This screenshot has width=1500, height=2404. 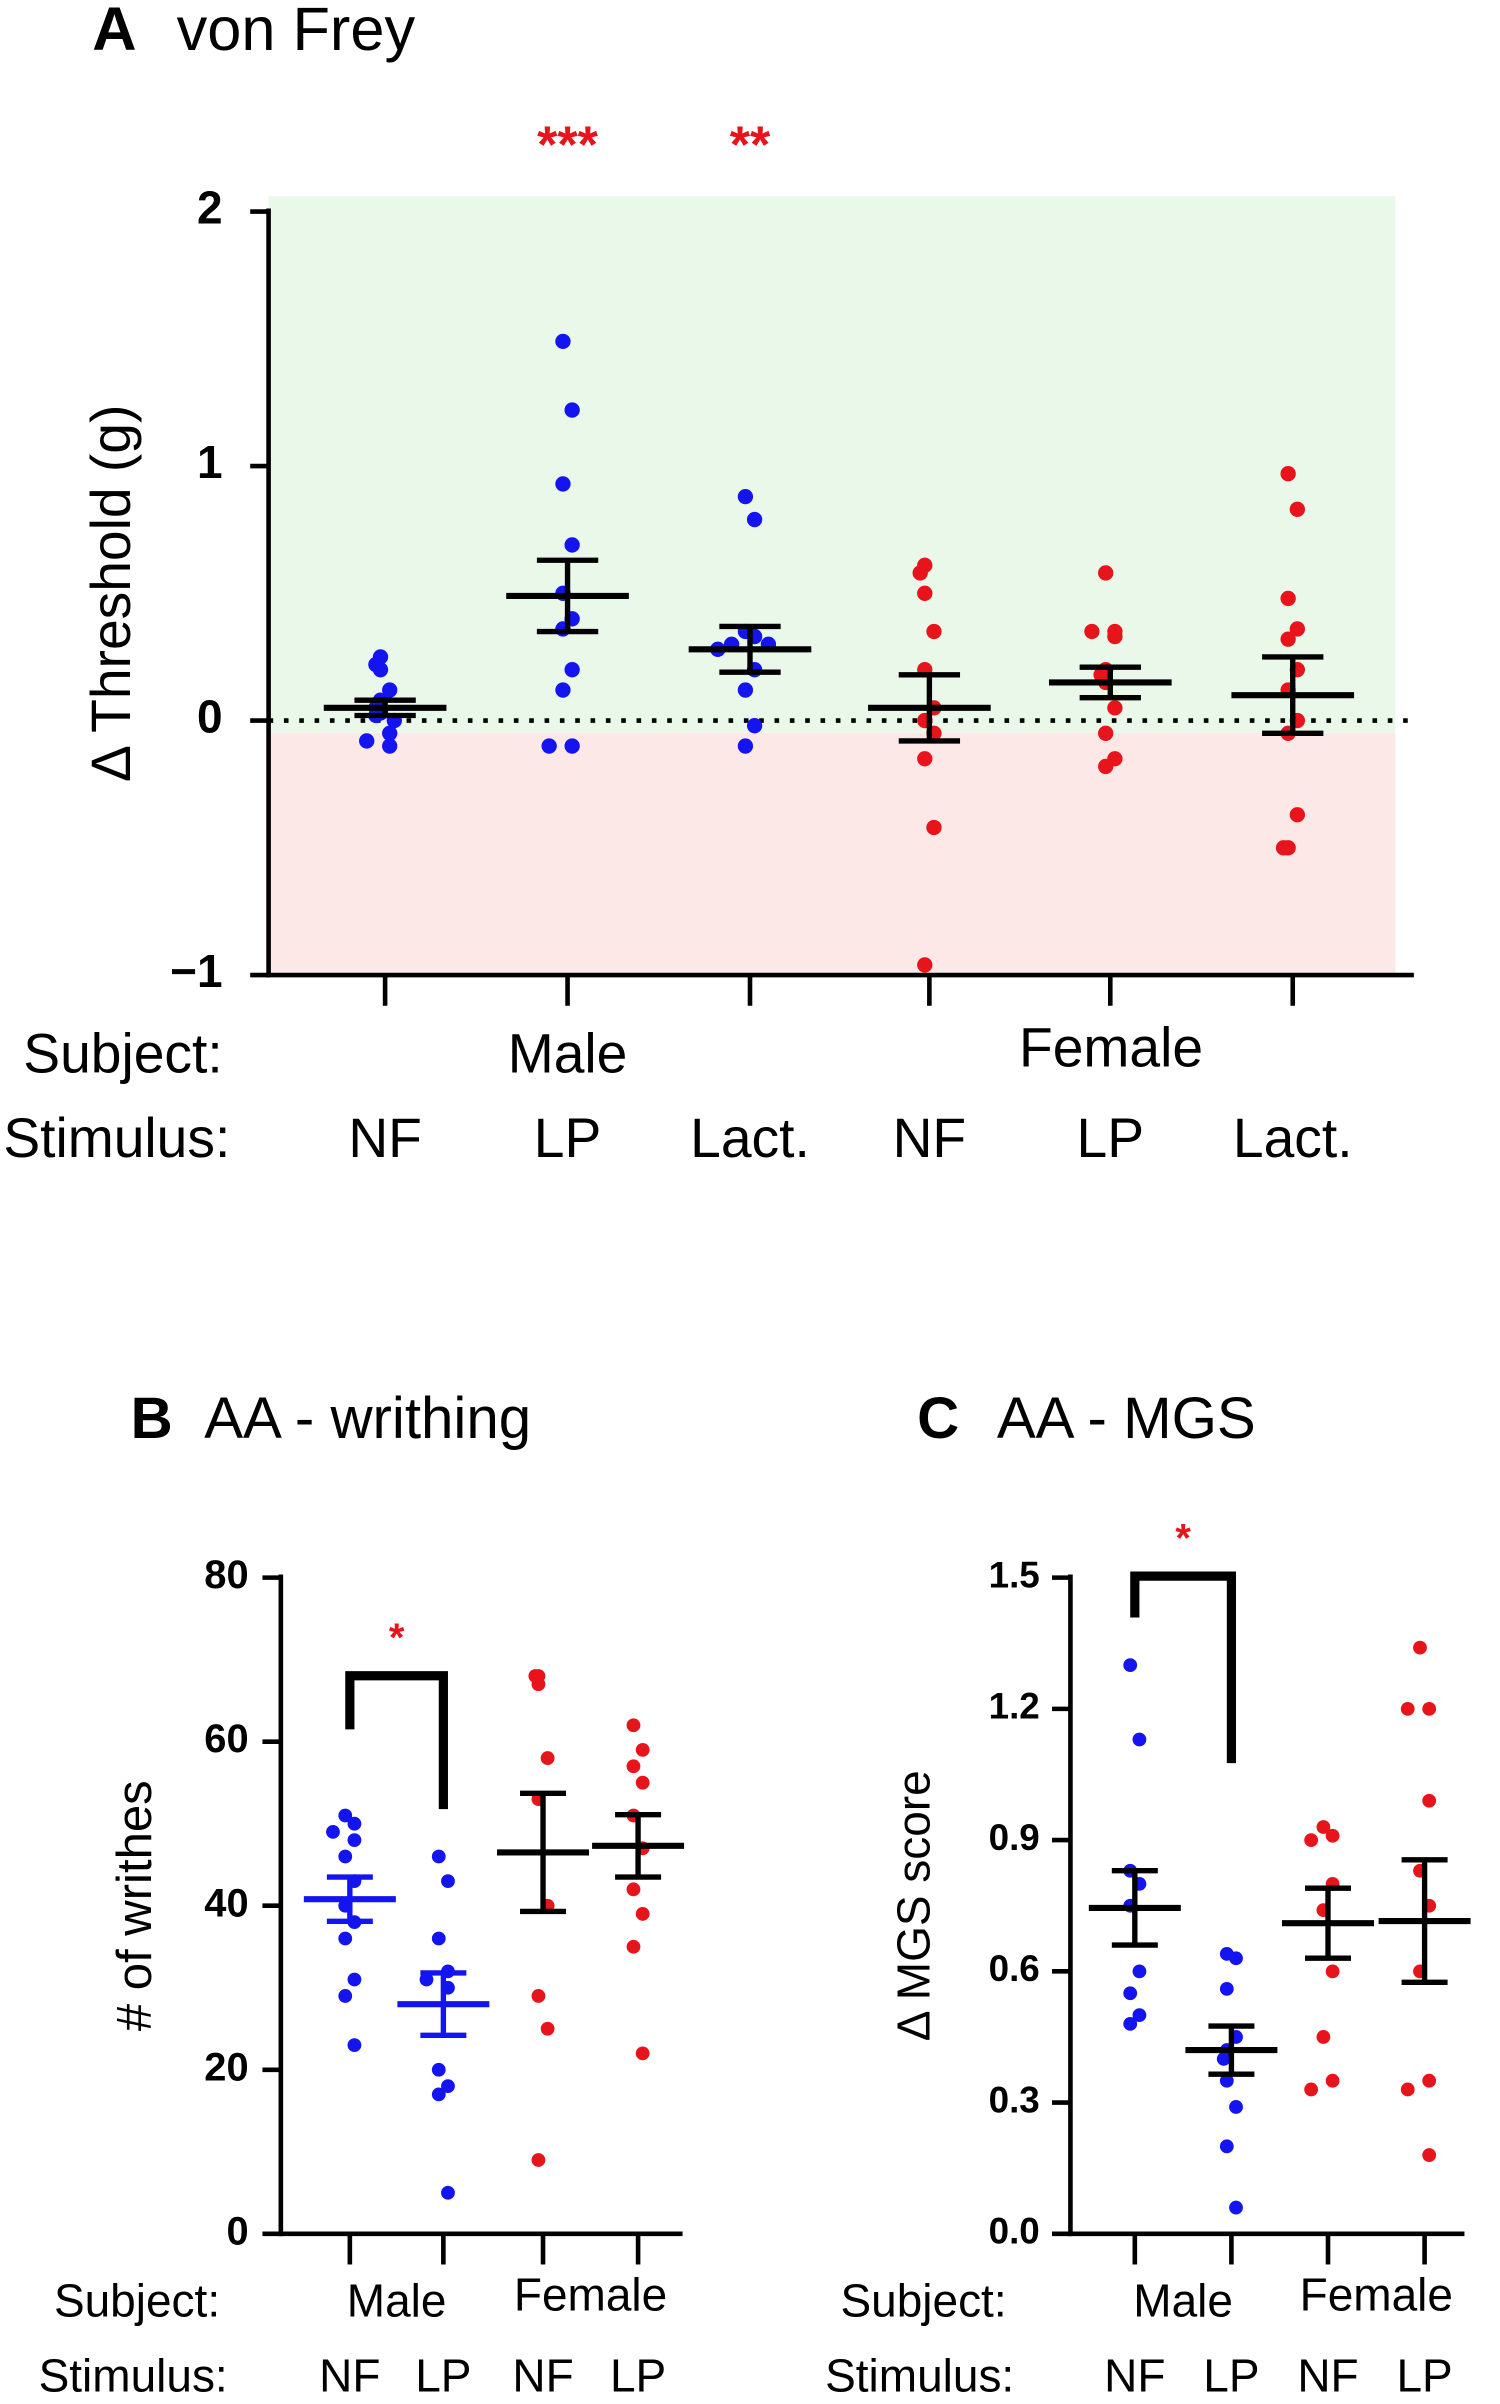 I want to click on significance: ***, so click(x=568, y=145).